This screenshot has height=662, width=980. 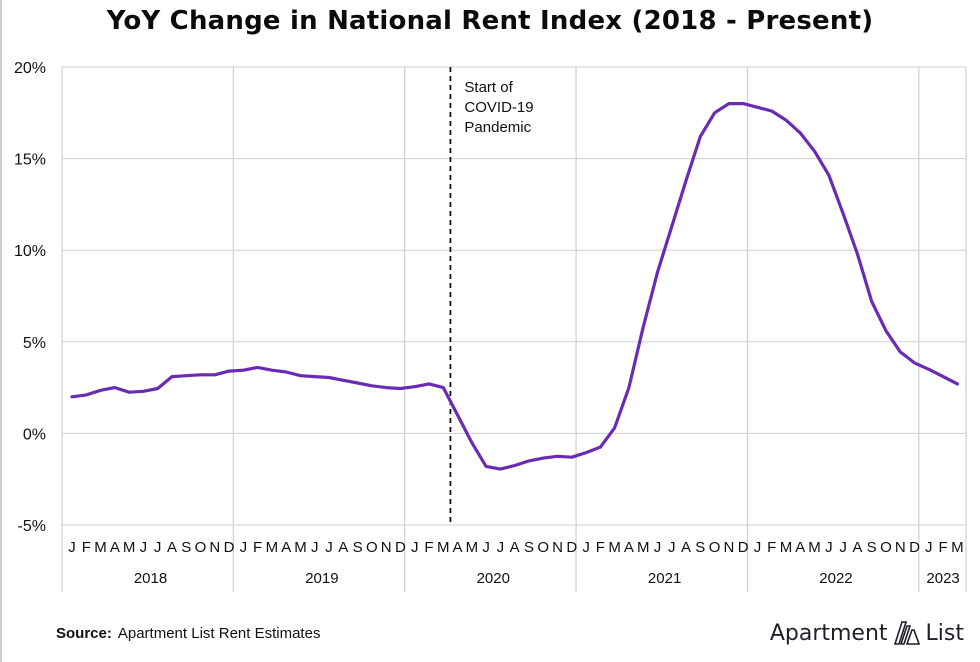 I want to click on x-year-label: 2023, so click(x=942, y=578).